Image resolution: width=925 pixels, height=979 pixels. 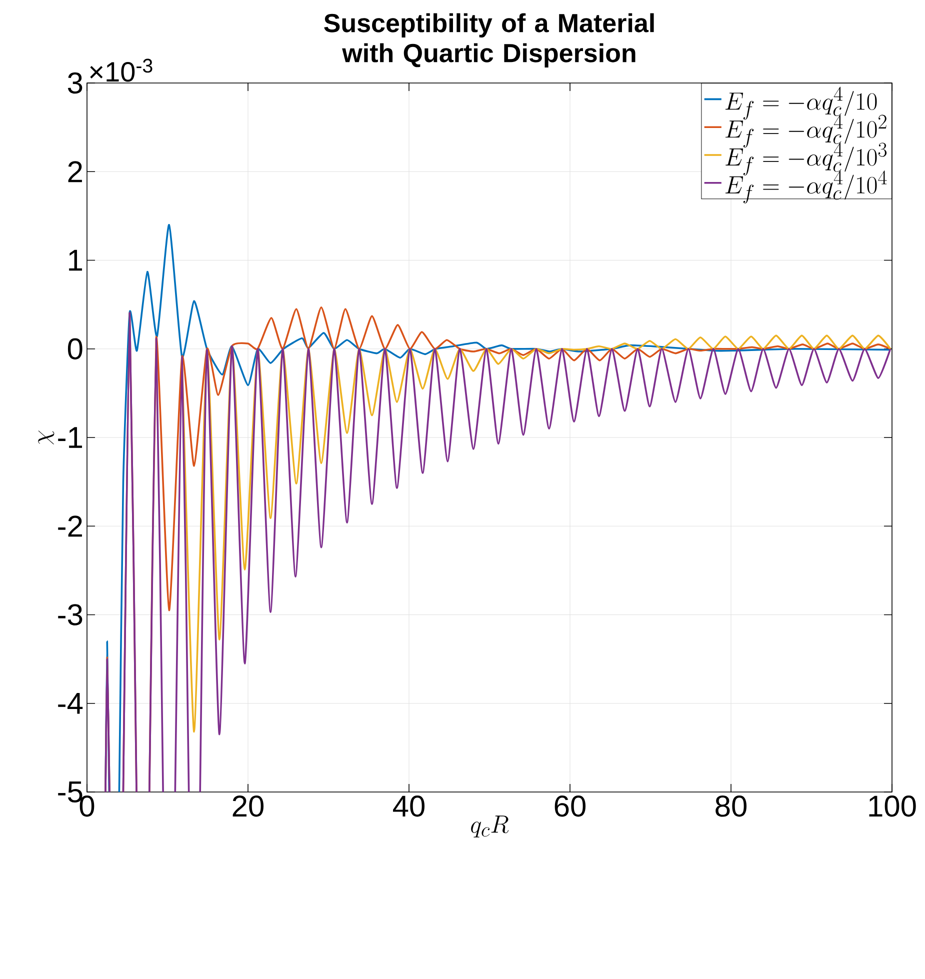 What do you see at coordinates (248, 806) in the screenshot?
I see `x-tick-label: 20` at bounding box center [248, 806].